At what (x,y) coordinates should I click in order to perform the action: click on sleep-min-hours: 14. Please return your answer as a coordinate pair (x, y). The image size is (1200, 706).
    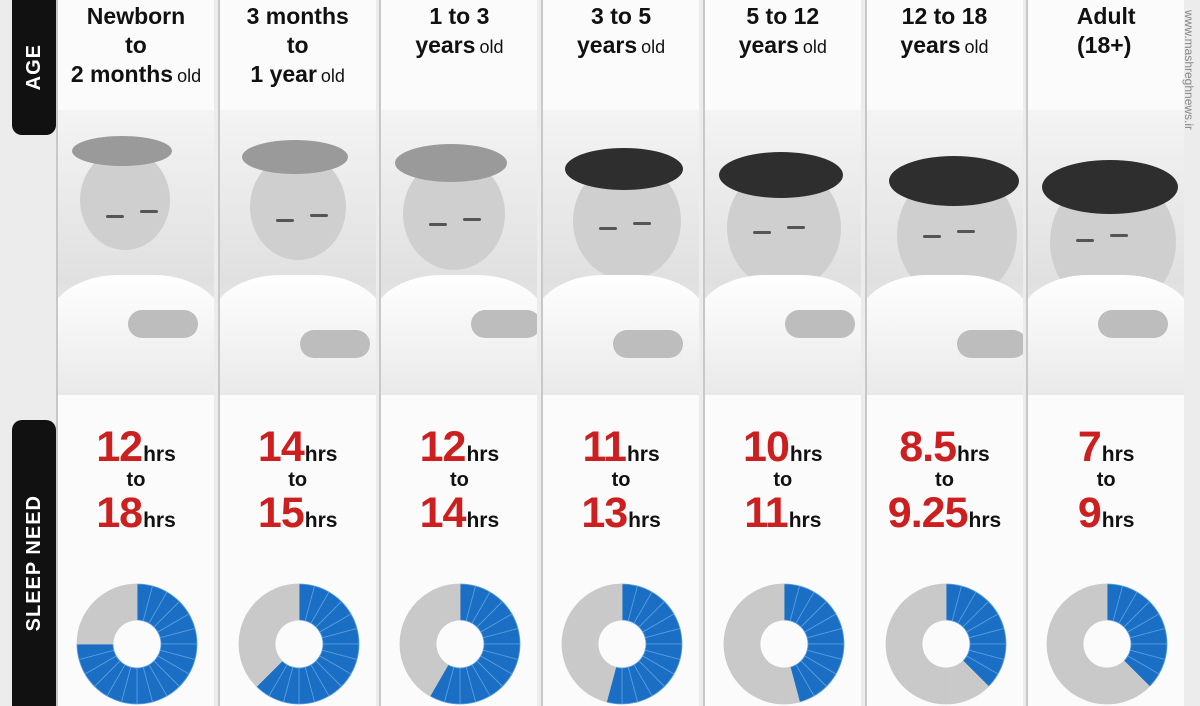
    Looking at the image, I should click on (281, 447).